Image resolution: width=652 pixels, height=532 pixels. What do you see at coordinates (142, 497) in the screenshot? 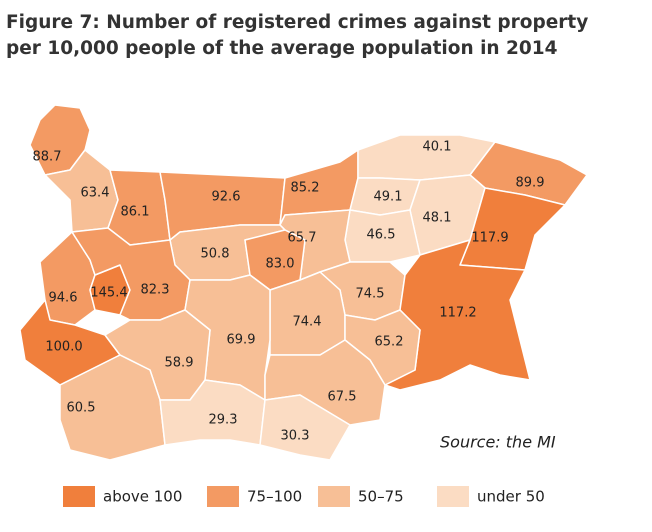
I see `legend-label: above 100` at bounding box center [142, 497].